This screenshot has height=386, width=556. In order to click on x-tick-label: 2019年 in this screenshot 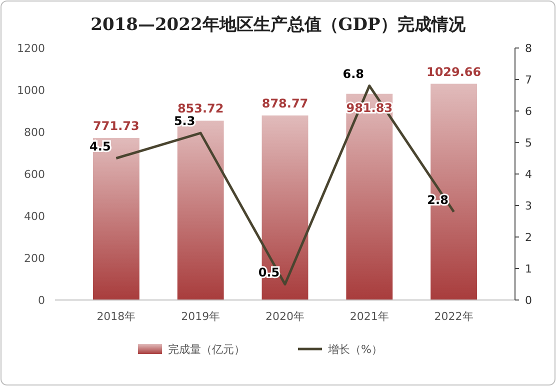, I will do `click(200, 316)`.